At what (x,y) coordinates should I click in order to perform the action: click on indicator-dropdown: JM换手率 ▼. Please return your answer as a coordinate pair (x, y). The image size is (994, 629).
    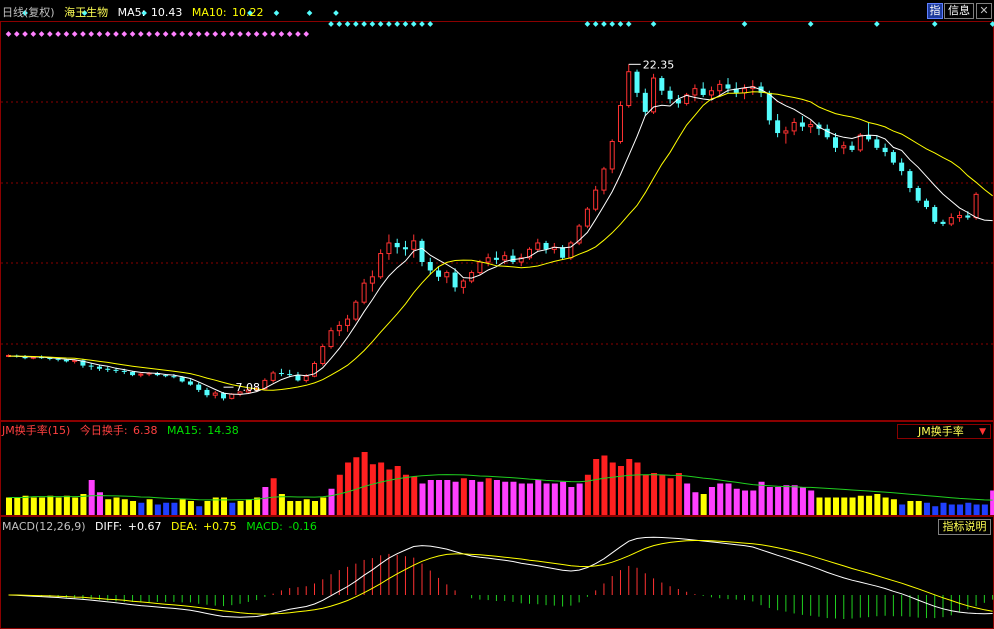
    Looking at the image, I should click on (944, 431).